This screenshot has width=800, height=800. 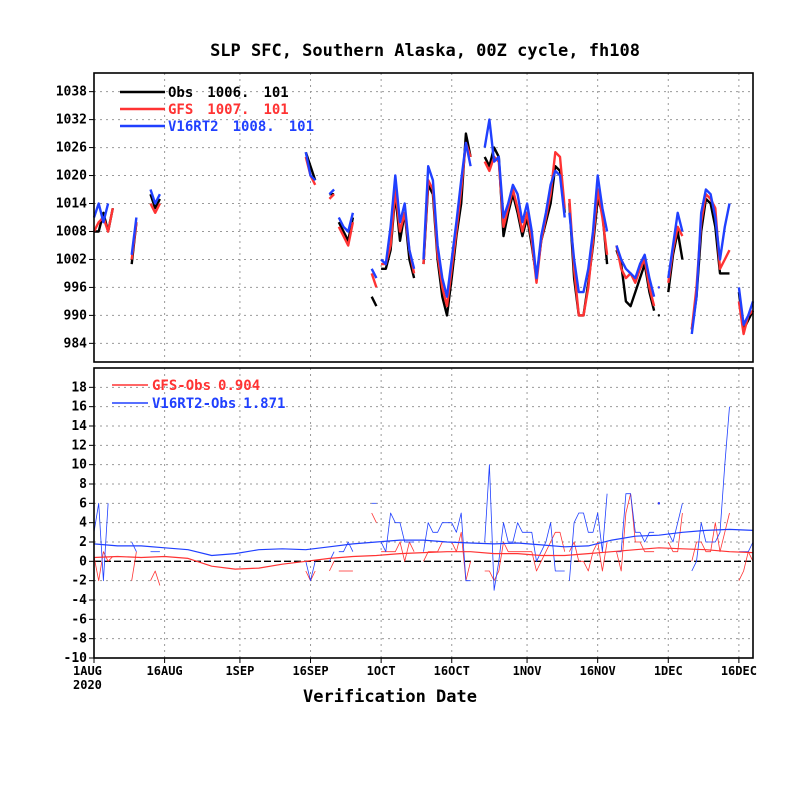 What do you see at coordinates (668, 671) in the screenshot?
I see `x-tick-label: 1DEC` at bounding box center [668, 671].